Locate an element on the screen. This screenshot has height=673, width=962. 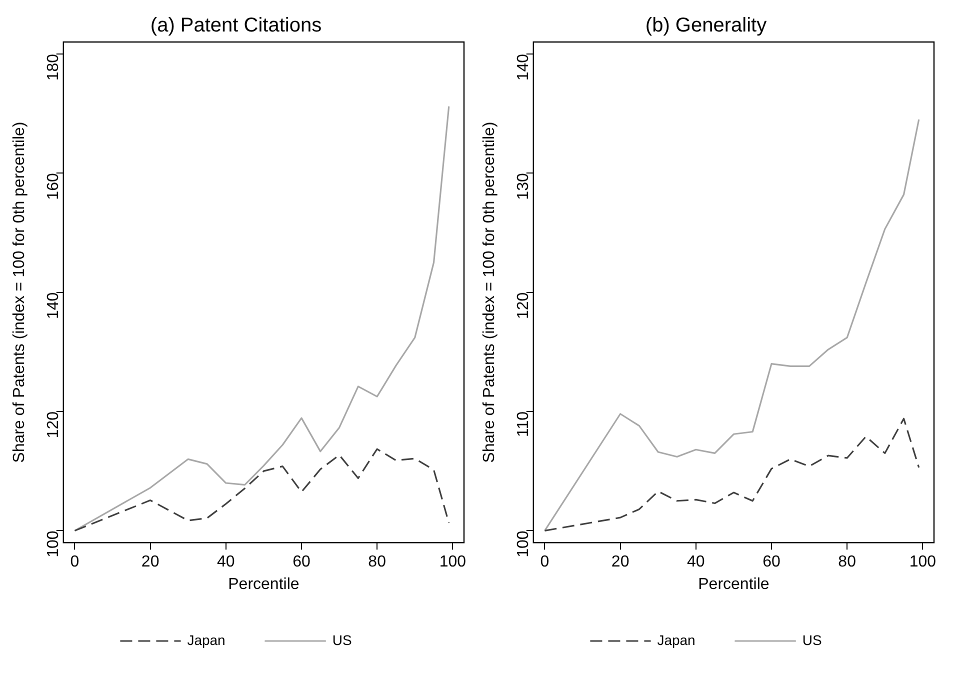
y-tick-label: 180 is located at coordinates (53, 67).